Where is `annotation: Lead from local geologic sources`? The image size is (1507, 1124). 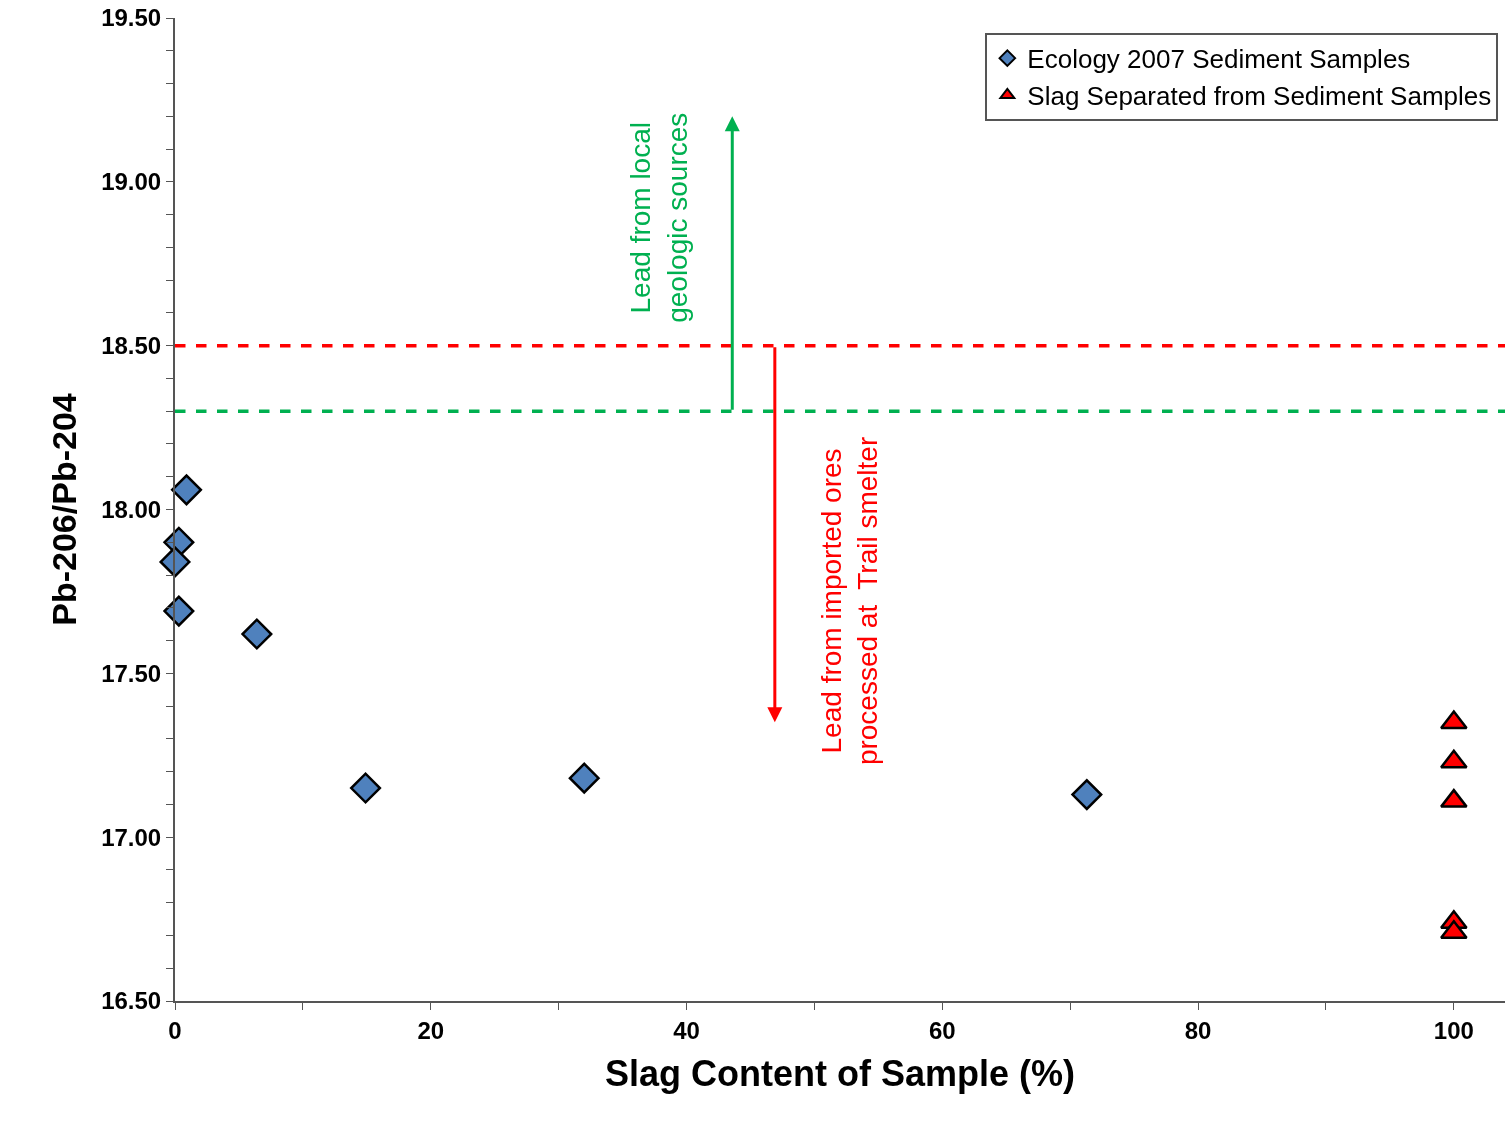 annotation: Lead from local geologic sources is located at coordinates (659, 217).